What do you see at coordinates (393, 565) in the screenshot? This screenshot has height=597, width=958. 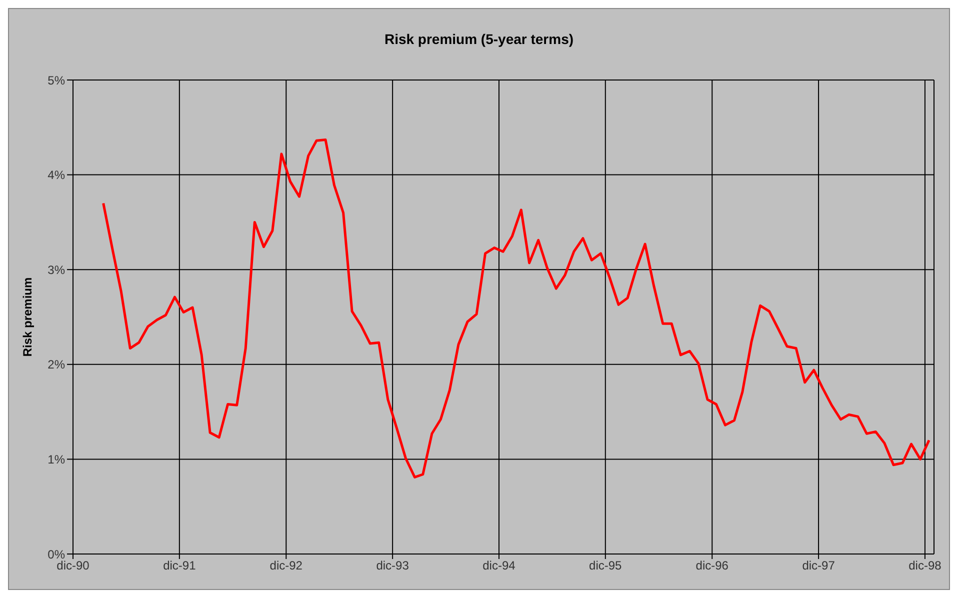 I see `x-tick-label: dic-93` at bounding box center [393, 565].